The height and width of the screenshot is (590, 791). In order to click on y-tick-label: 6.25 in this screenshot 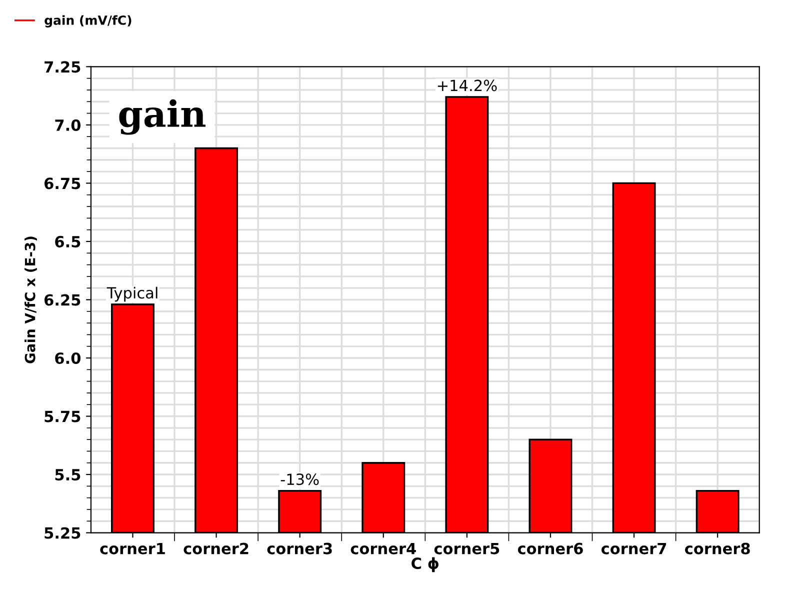, I will do `click(62, 300)`.